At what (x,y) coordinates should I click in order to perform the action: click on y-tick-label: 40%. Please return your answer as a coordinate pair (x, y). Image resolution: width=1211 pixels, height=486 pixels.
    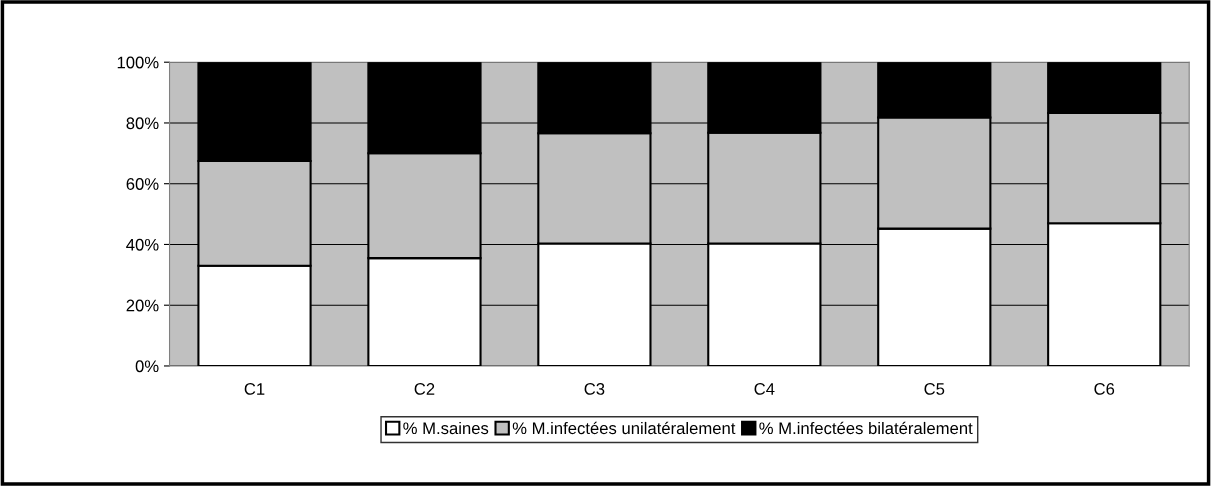
    Looking at the image, I should click on (142, 244).